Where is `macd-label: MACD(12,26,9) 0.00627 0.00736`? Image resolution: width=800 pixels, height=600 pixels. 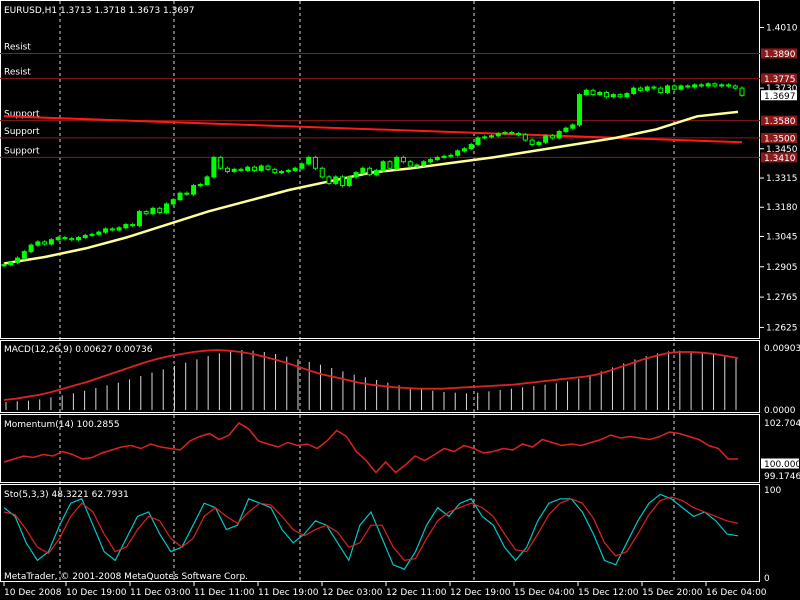
macd-label: MACD(12,26,9) 0.00627 0.00736 is located at coordinates (78, 350).